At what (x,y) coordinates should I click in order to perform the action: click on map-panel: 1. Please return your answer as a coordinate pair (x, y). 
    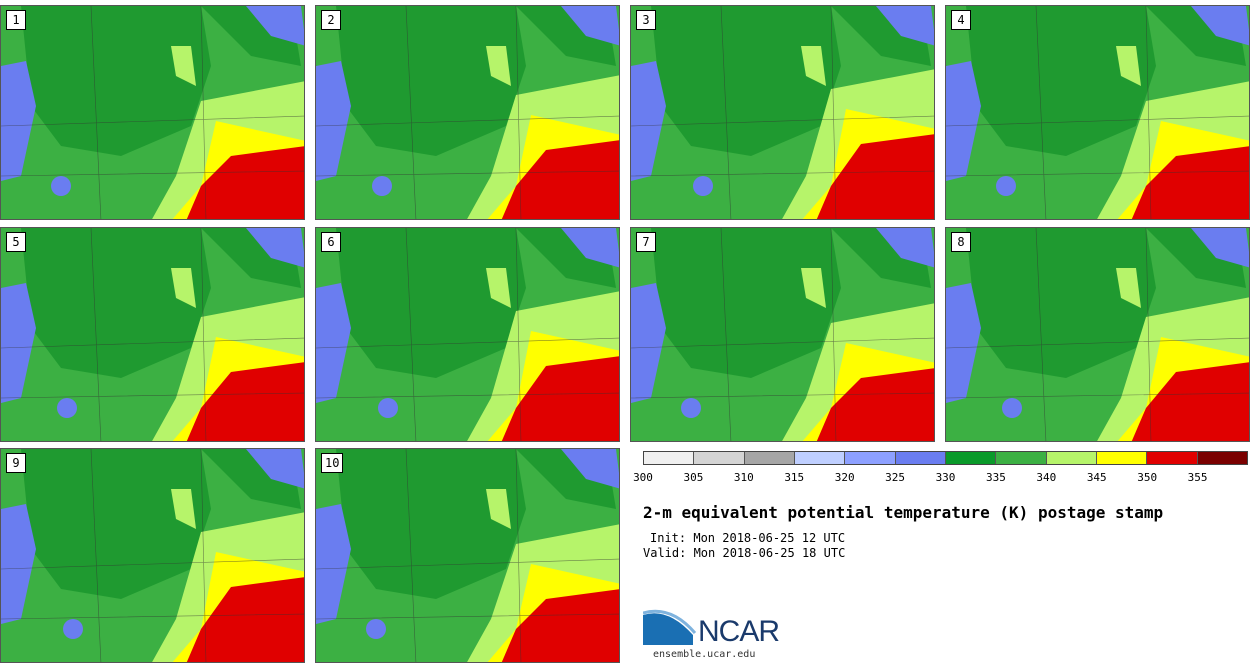
    Looking at the image, I should click on (152, 112).